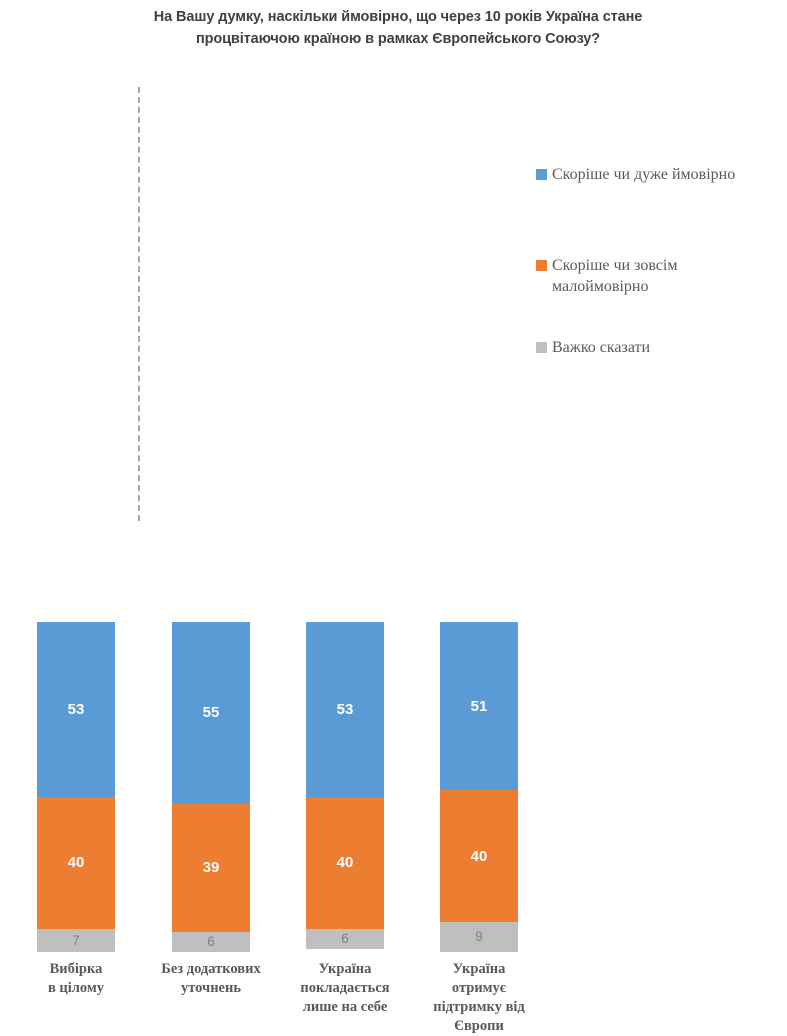  I want to click on bar-value-label: 7, so click(76, 940).